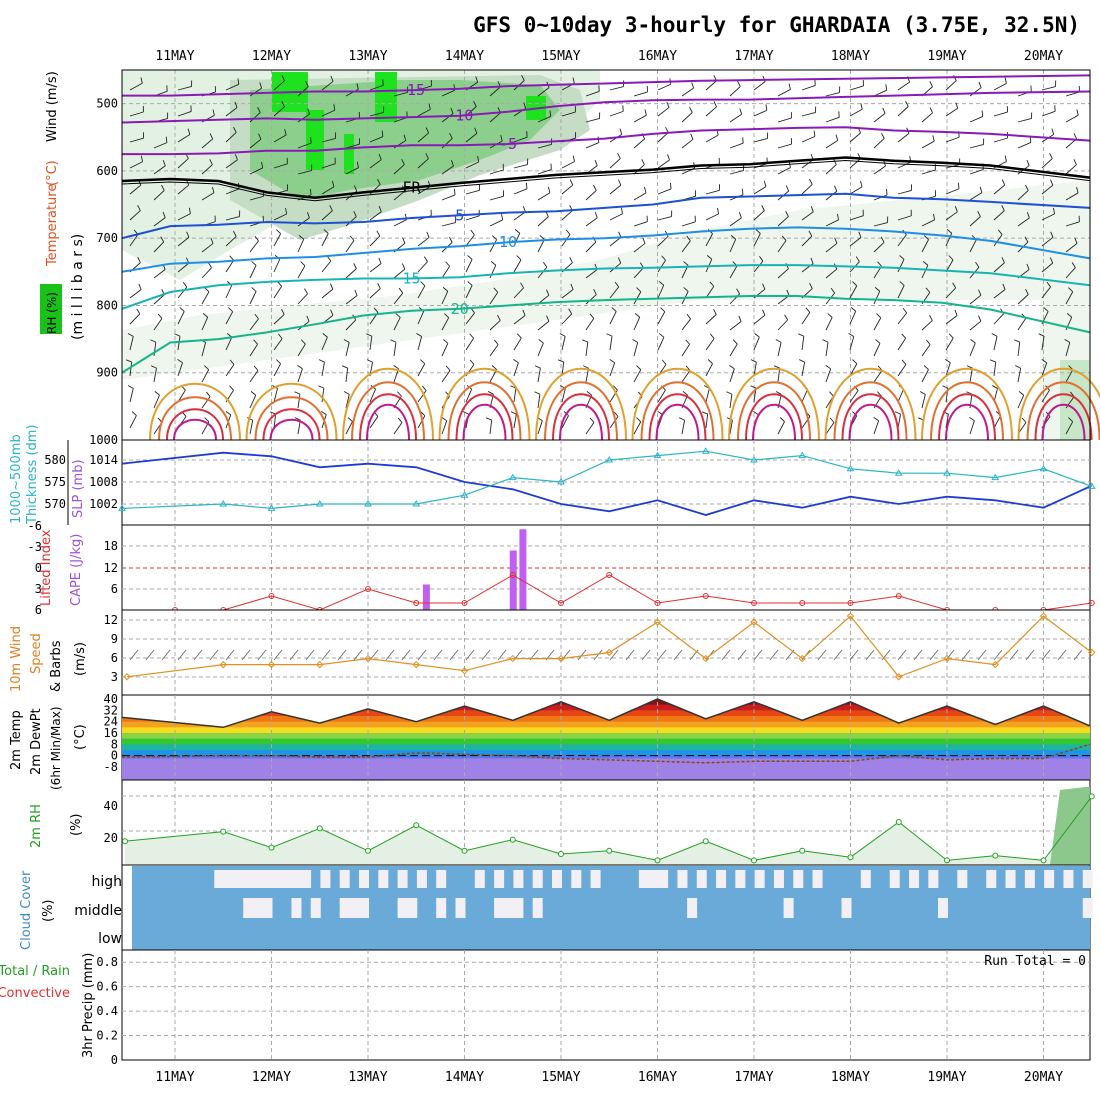 The width and height of the screenshot is (1100, 1100). I want to click on tick-label: 6, so click(114, 589).